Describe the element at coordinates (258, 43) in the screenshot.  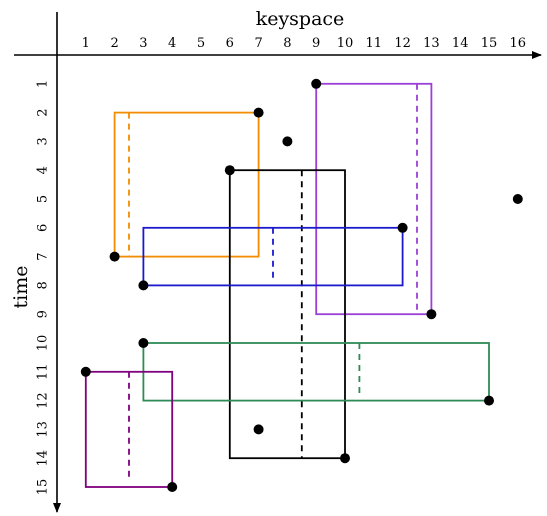
I see `x-tick-label: 7` at that location.